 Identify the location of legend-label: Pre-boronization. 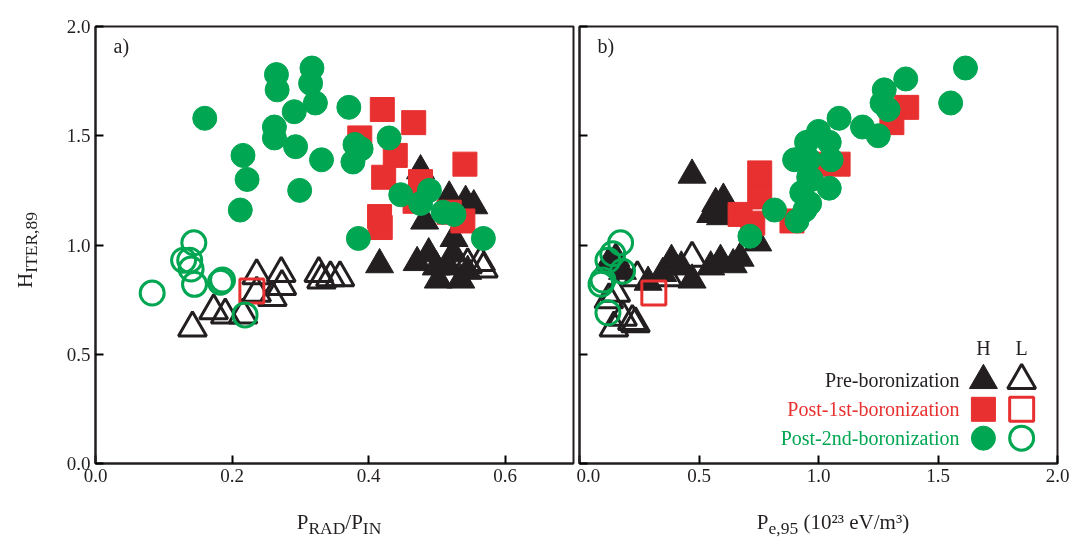
(892, 380).